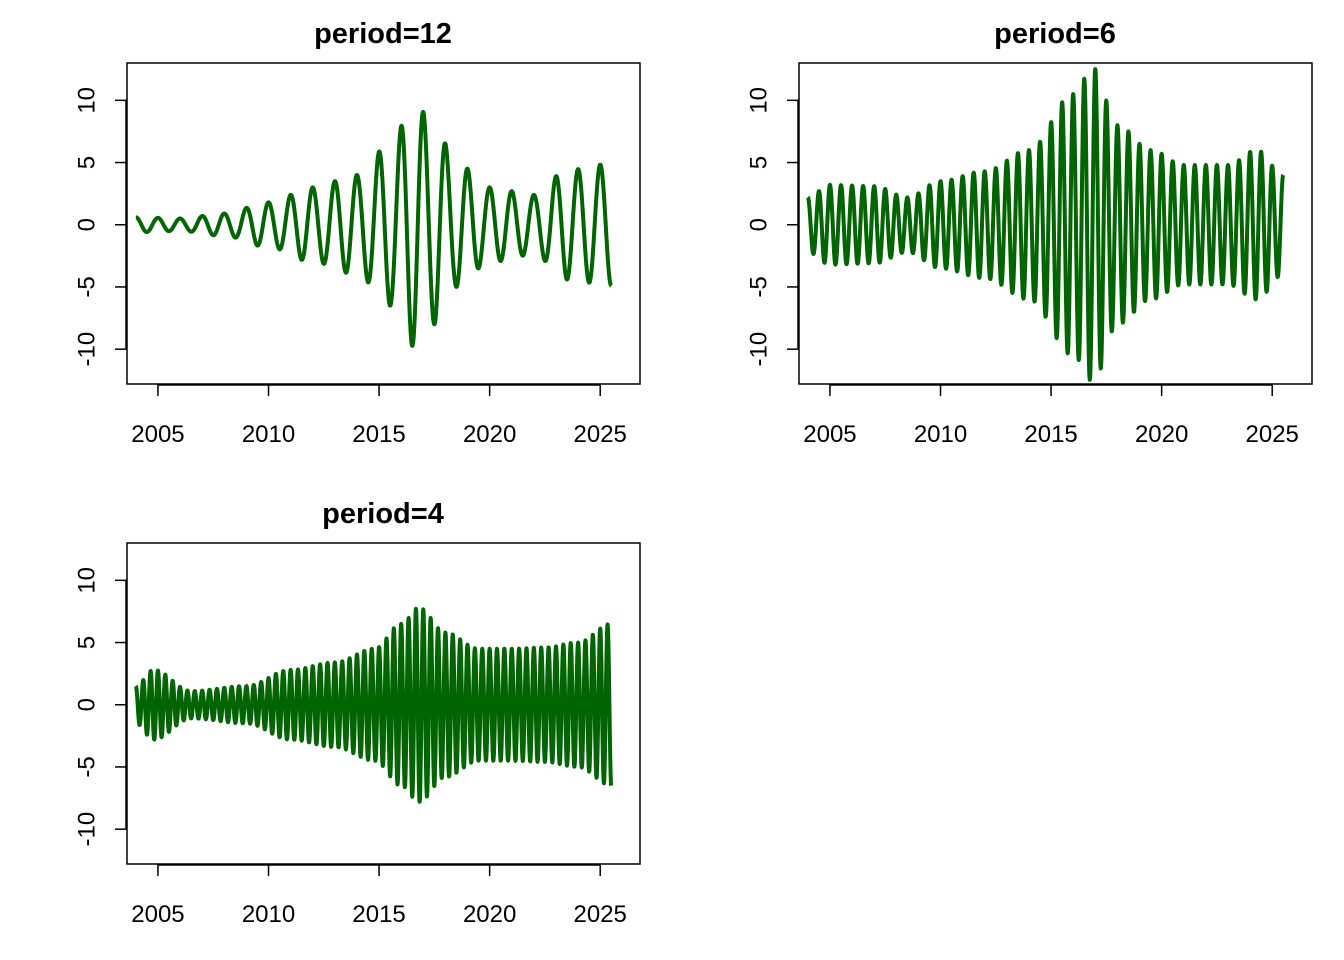  Describe the element at coordinates (1055, 34) in the screenshot. I see `panel-title: period=6` at that location.